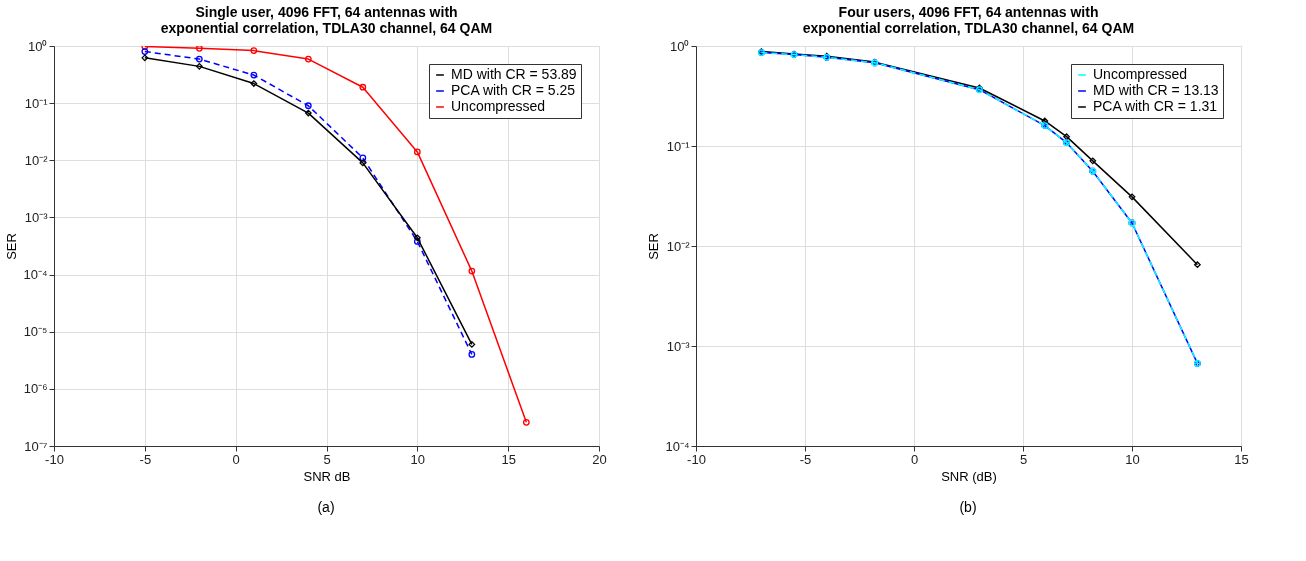 Image resolution: width=1306 pixels, height=561 pixels. Describe the element at coordinates (968, 507) in the screenshot. I see `text: (b)` at that location.